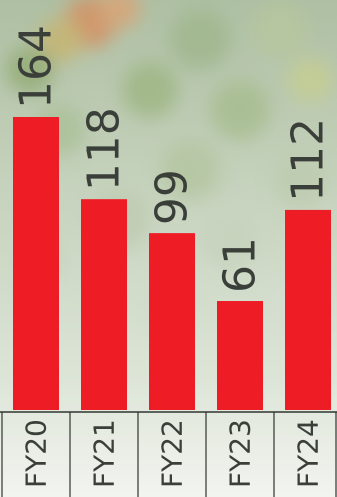 The width and height of the screenshot is (337, 497). I want to click on category-labels-group: FY20 FY21 FY22 FY23 FY24, so click(172, 453).